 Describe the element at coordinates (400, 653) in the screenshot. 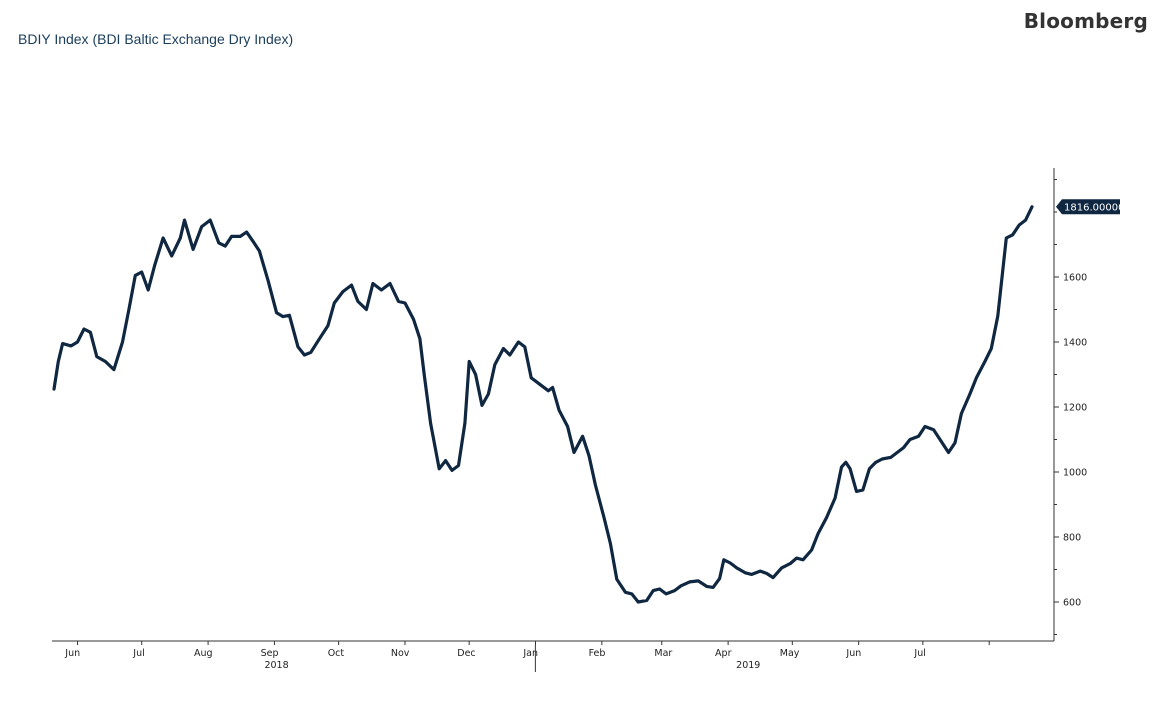

I see `x-tick-label: Nov` at that location.